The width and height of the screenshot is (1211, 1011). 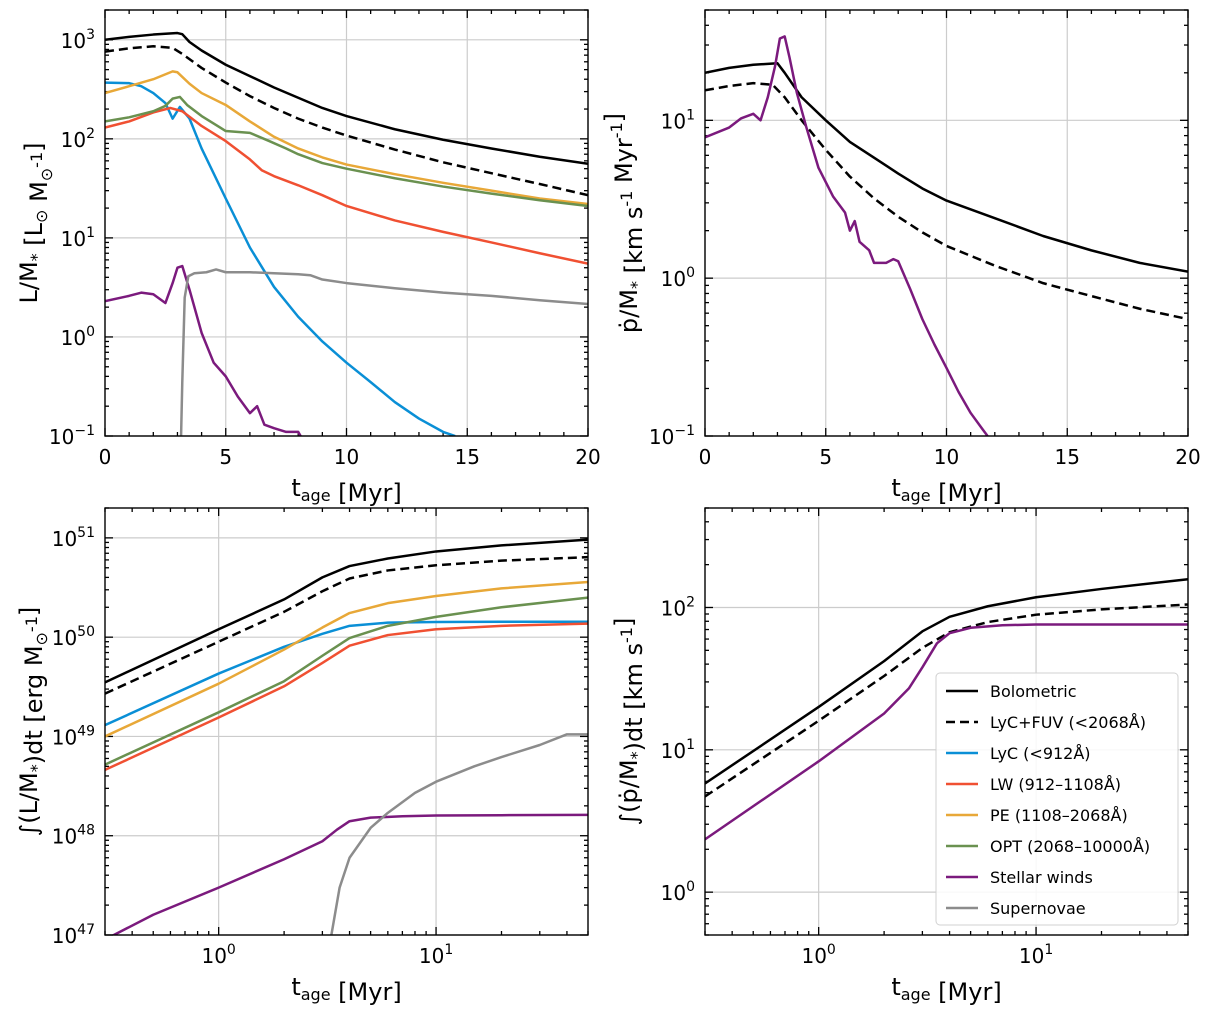 I want to click on series-group, so click(x=946, y=709).